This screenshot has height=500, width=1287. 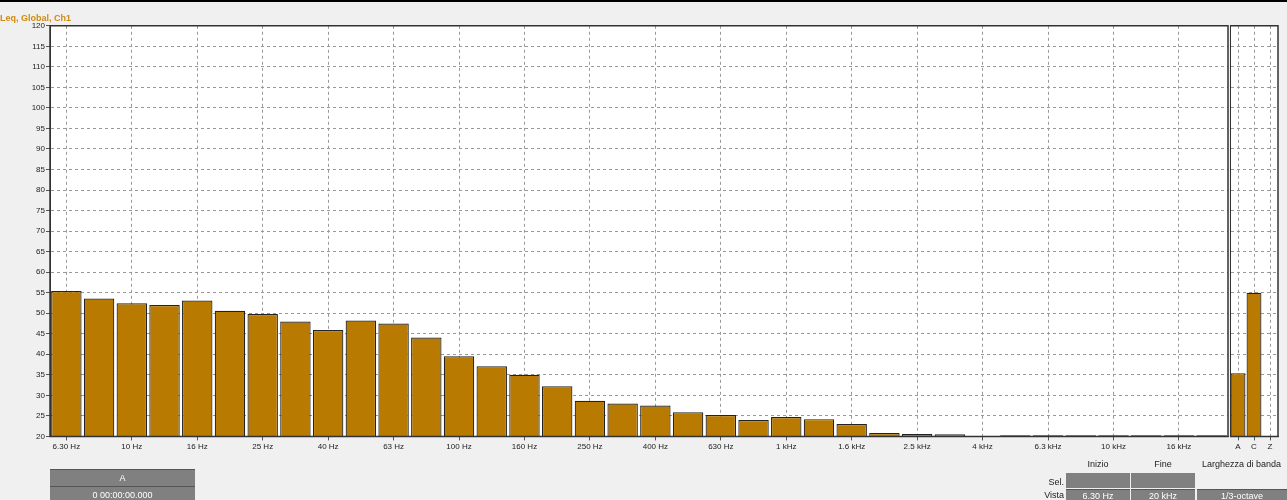 What do you see at coordinates (1254, 447) in the screenshot?
I see `x-tick-label: C` at bounding box center [1254, 447].